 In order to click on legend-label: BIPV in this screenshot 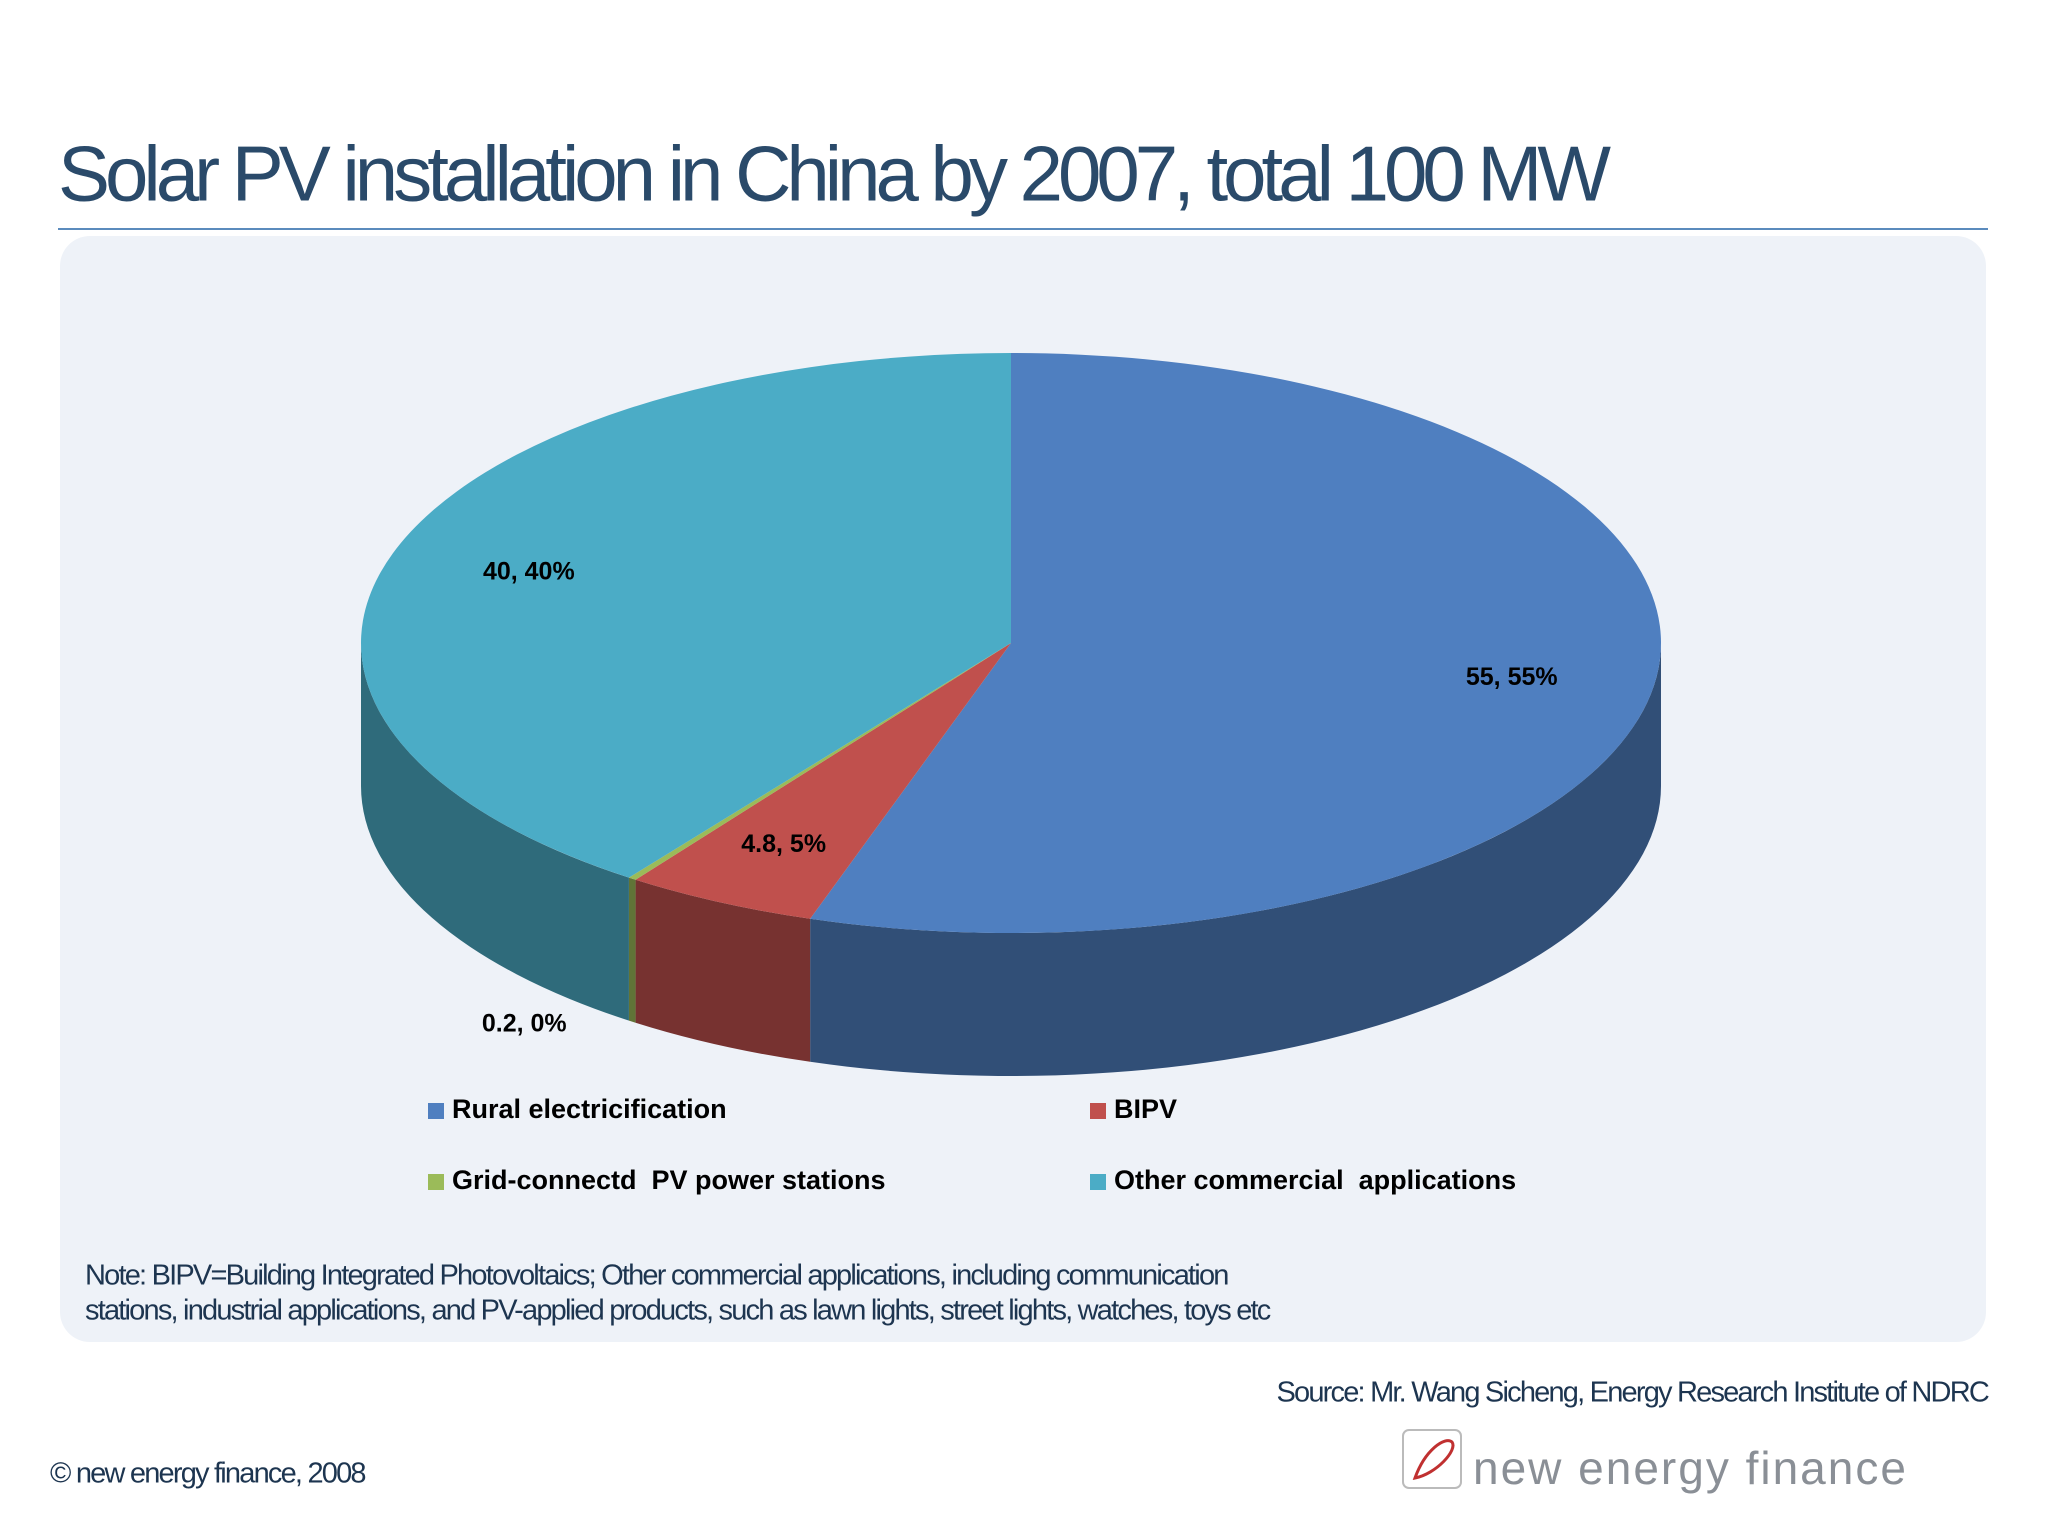, I will do `click(1145, 1109)`.